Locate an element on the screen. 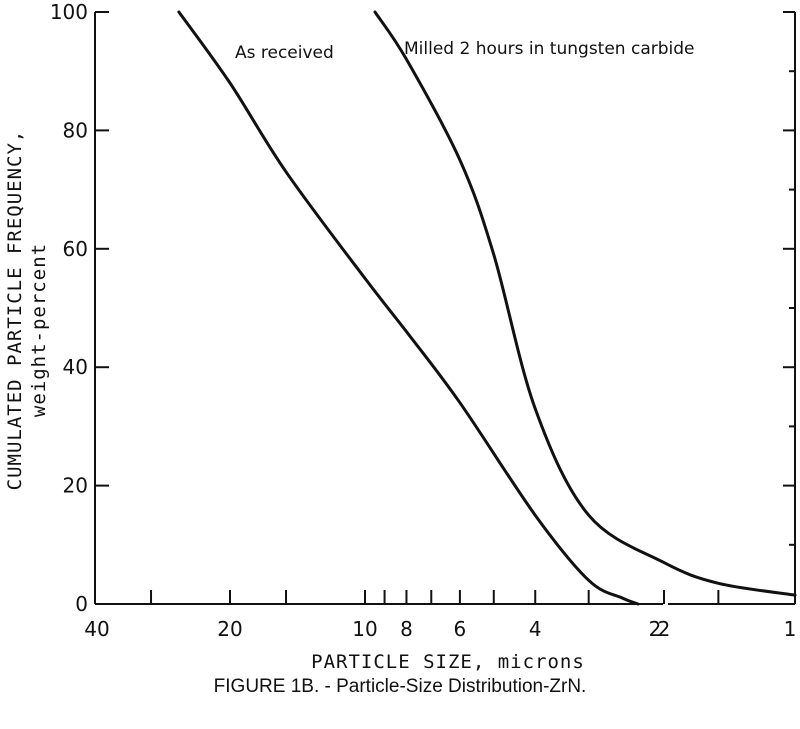  y-tick-label-0: 0 is located at coordinates (81, 604).